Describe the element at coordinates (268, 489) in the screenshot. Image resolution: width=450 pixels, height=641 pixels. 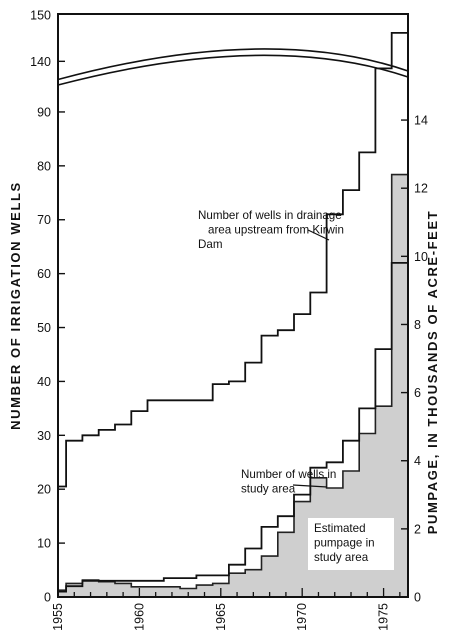
I see `annotation-1-line-1: study area` at that location.